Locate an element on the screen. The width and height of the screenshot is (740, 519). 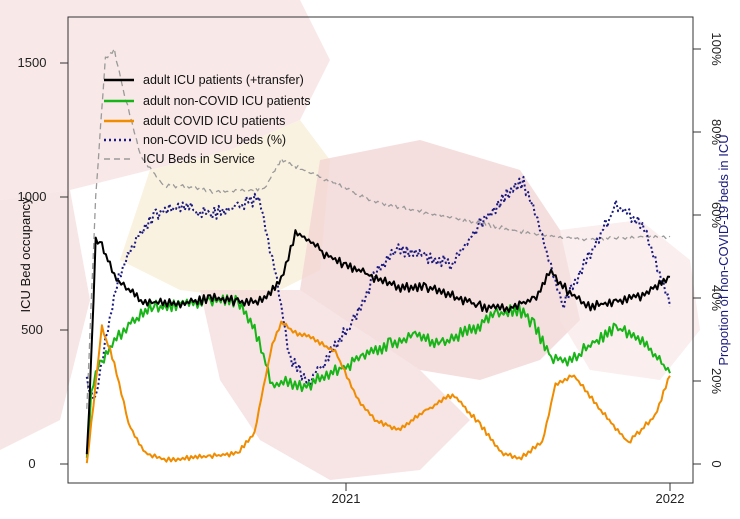
x-tick-1: 2022 is located at coordinates (670, 494).